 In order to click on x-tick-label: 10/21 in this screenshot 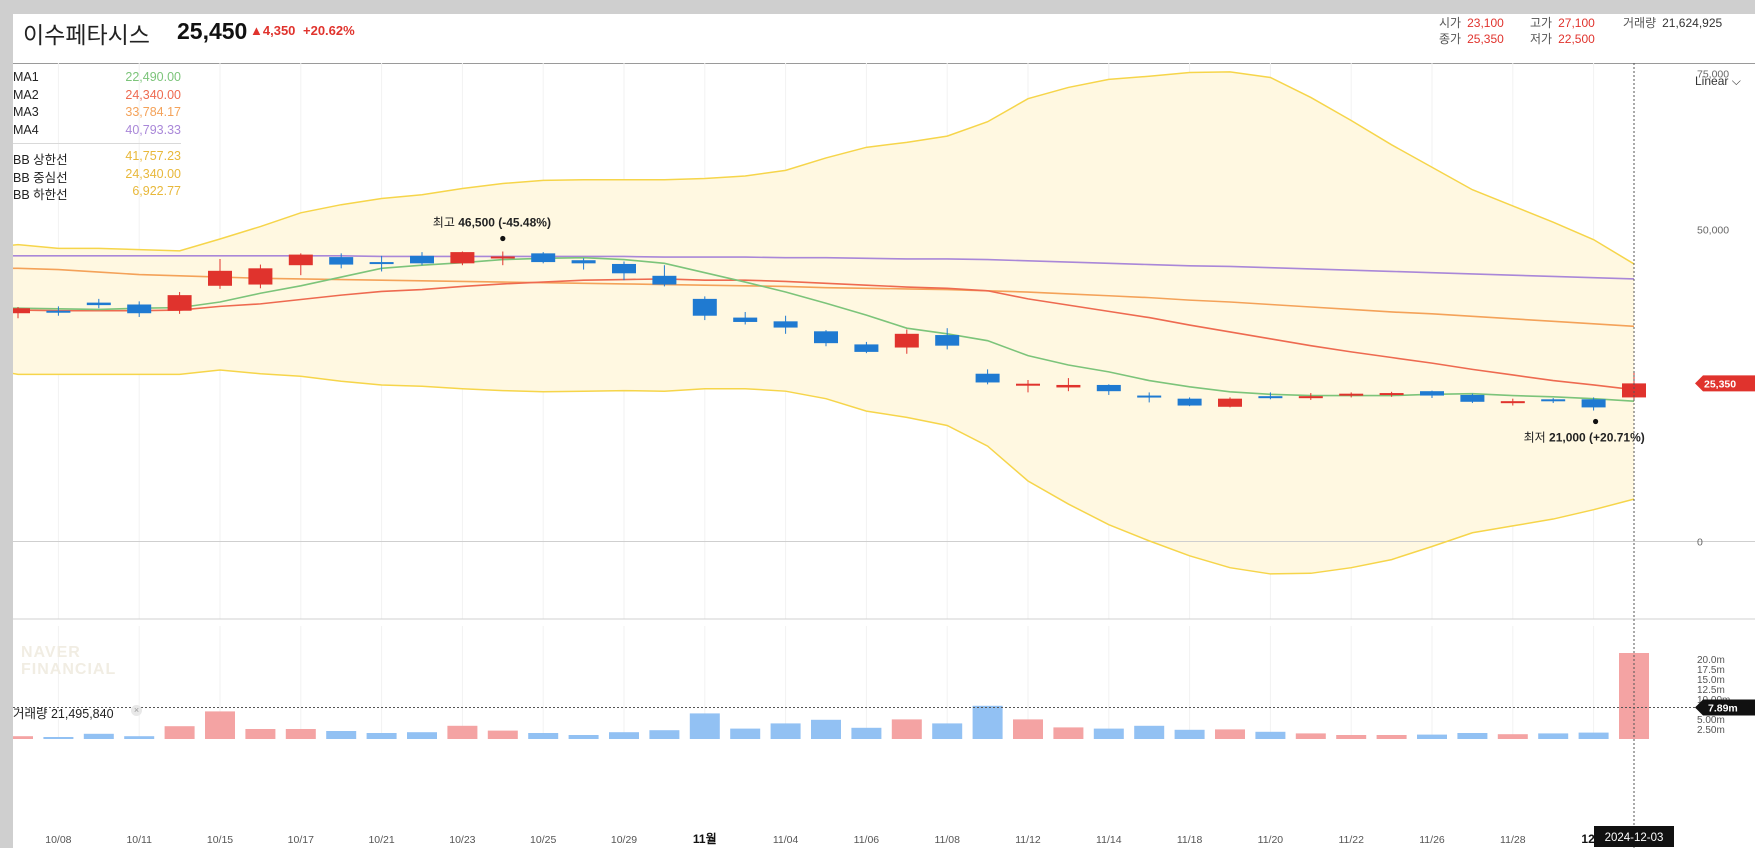, I will do `click(381, 840)`.